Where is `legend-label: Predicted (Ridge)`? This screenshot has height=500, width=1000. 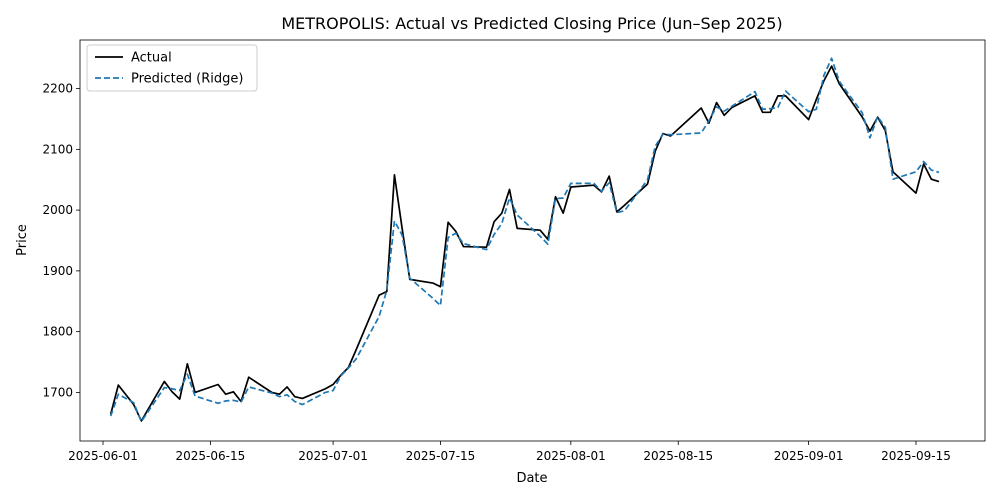 legend-label: Predicted (Ridge) is located at coordinates (187, 79).